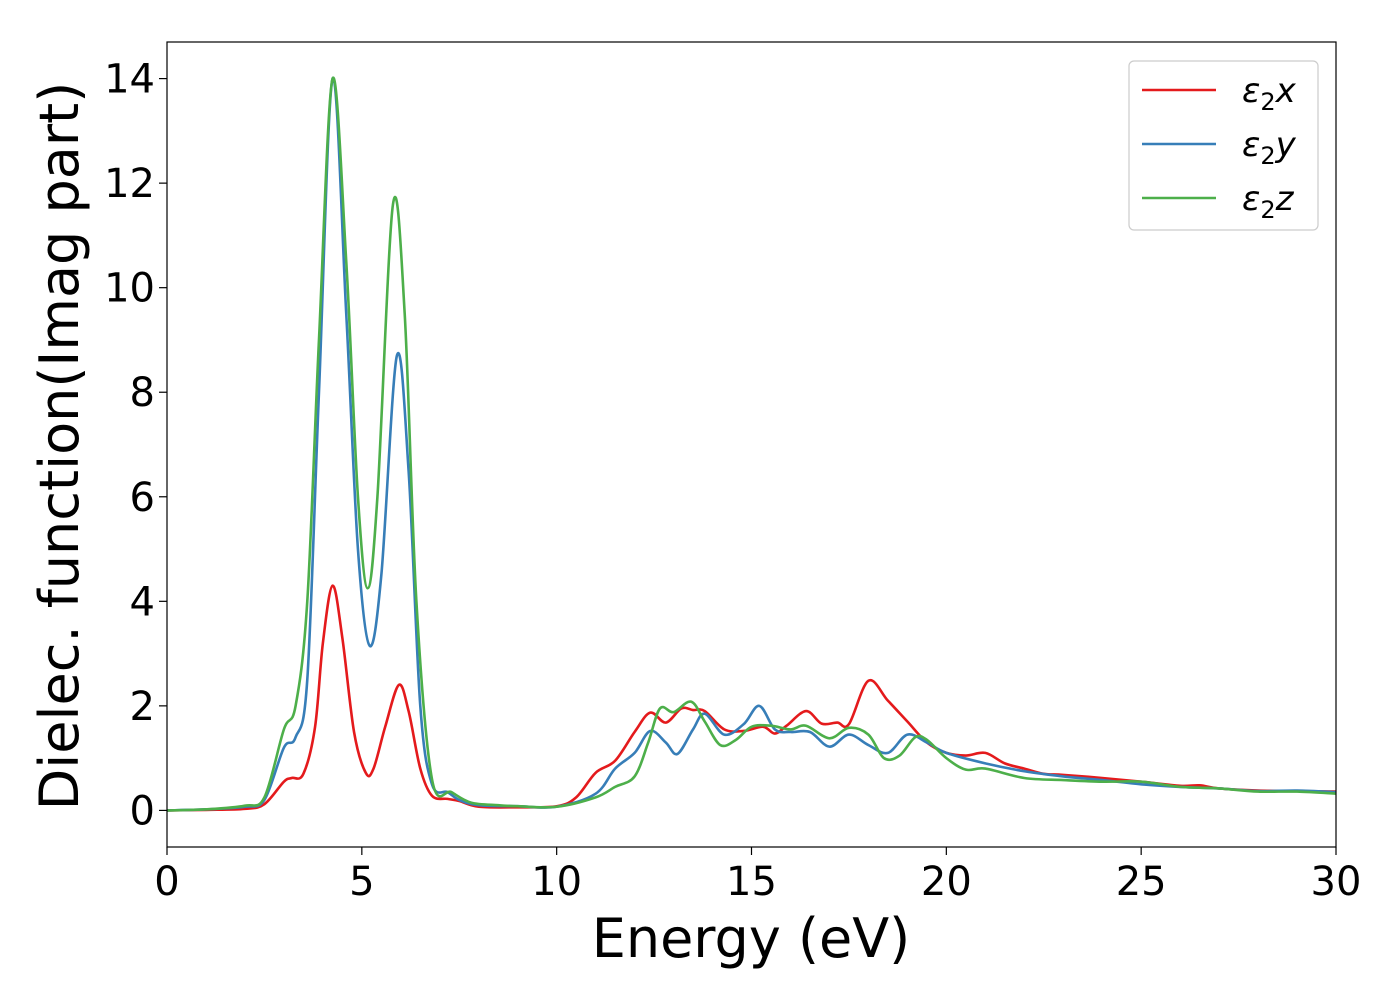 The image size is (1400, 1000). What do you see at coordinates (1269, 93) in the screenshot?
I see `legend-entry-x: ε2x` at bounding box center [1269, 93].